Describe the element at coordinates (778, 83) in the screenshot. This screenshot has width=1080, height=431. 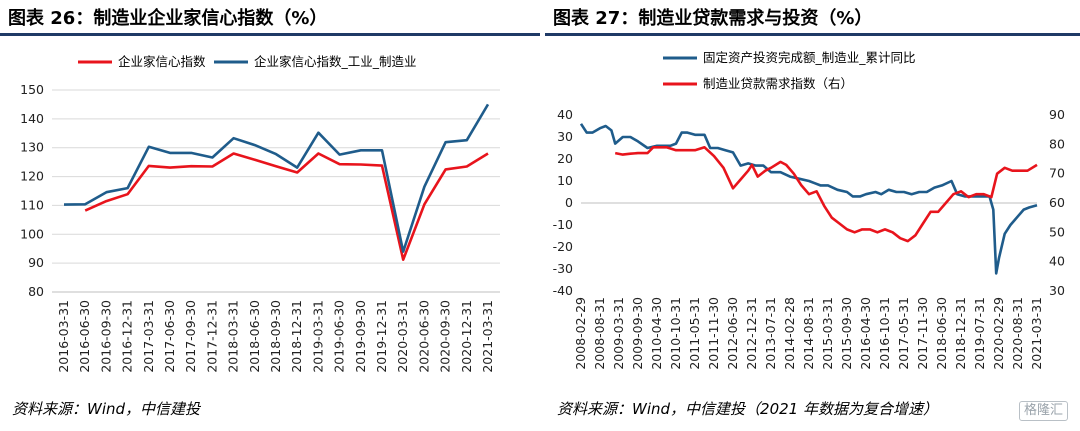
I see `legend-label: 制造业贷款需求指数（右）` at that location.